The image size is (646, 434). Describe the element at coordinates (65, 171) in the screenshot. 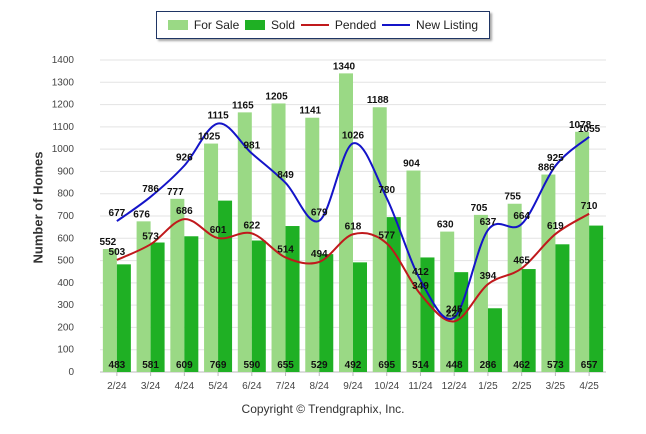

I see `y-tick-label: 900` at that location.